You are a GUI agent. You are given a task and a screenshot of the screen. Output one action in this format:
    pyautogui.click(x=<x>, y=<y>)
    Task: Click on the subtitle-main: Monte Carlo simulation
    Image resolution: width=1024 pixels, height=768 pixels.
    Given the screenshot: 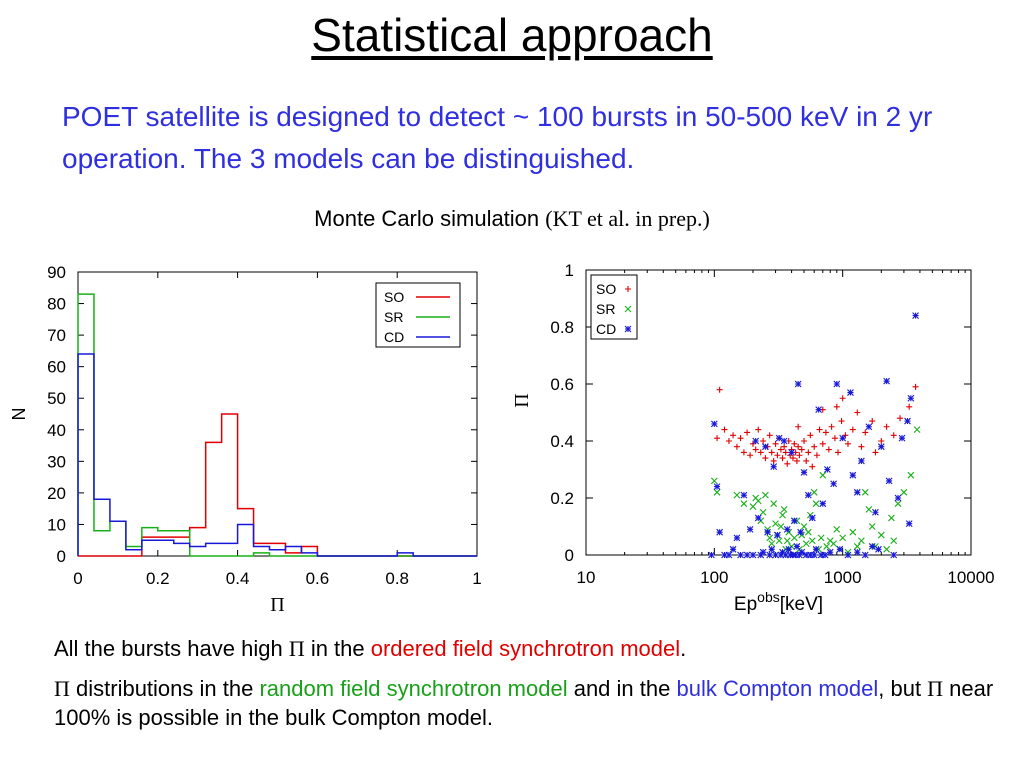 What is the action you would take?
    pyautogui.click(x=430, y=218)
    